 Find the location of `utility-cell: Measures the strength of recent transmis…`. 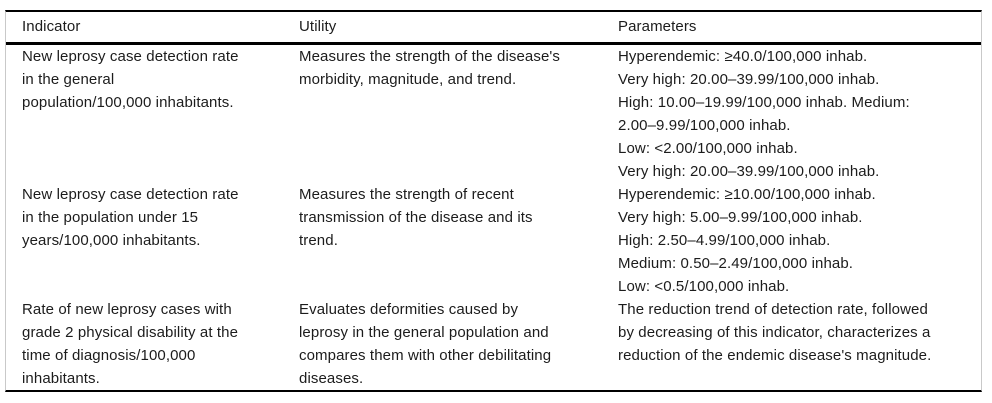

utility-cell: Measures the strength of recent transmis… is located at coordinates (416, 217).